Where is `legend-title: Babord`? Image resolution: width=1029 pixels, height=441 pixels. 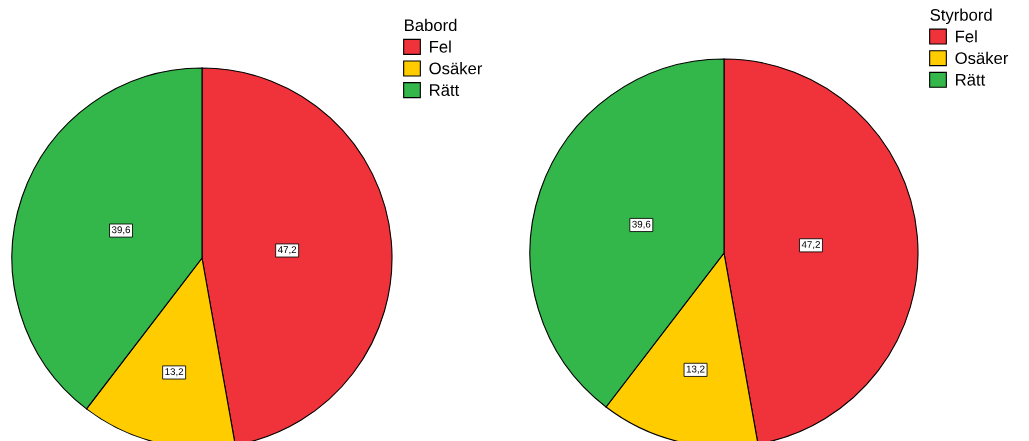 legend-title: Babord is located at coordinates (431, 25).